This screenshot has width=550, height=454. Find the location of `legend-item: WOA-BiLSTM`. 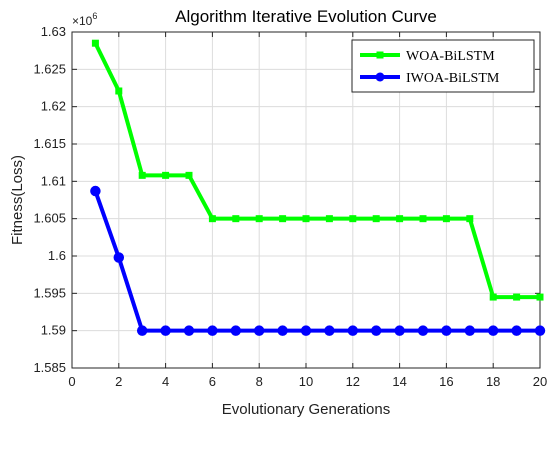

legend-item: WOA-BiLSTM is located at coordinates (427, 56).